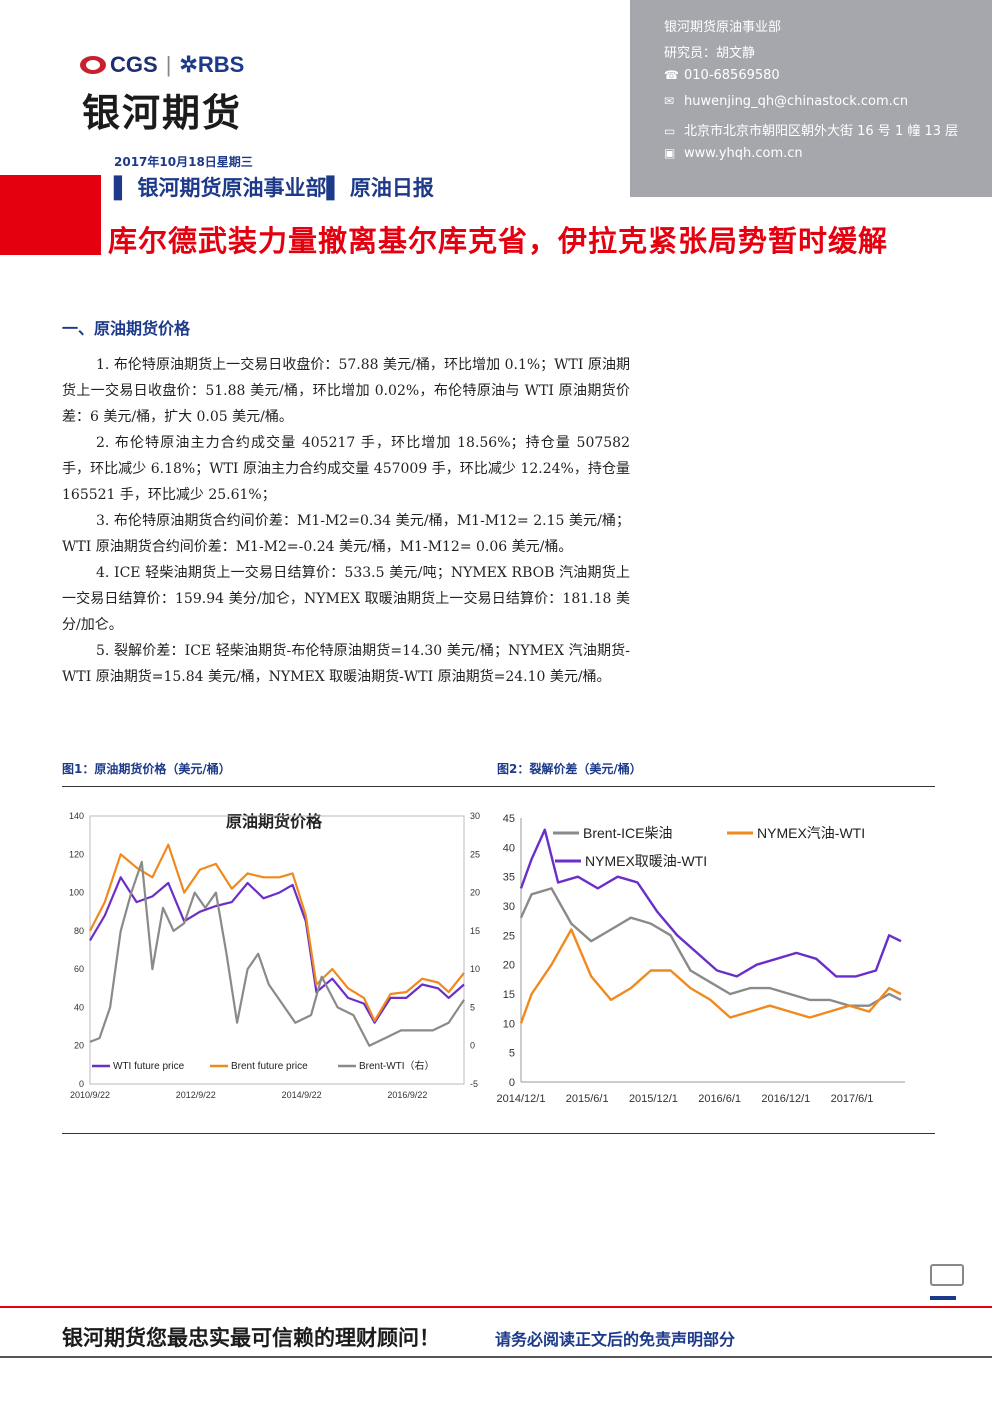  Describe the element at coordinates (93, 65) in the screenshot. I see `cgs-swirl-icon` at that location.